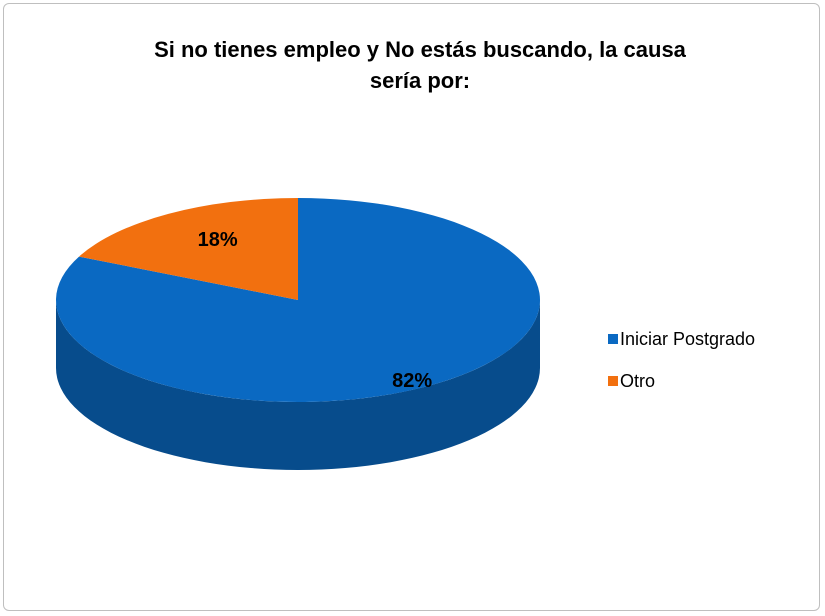 Image resolution: width=825 pixels, height=616 pixels. I want to click on data-label: 18%, so click(218, 240).